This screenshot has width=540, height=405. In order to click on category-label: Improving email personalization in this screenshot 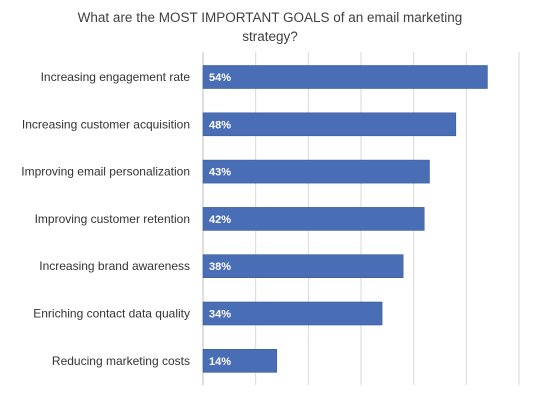, I will do `click(105, 172)`.